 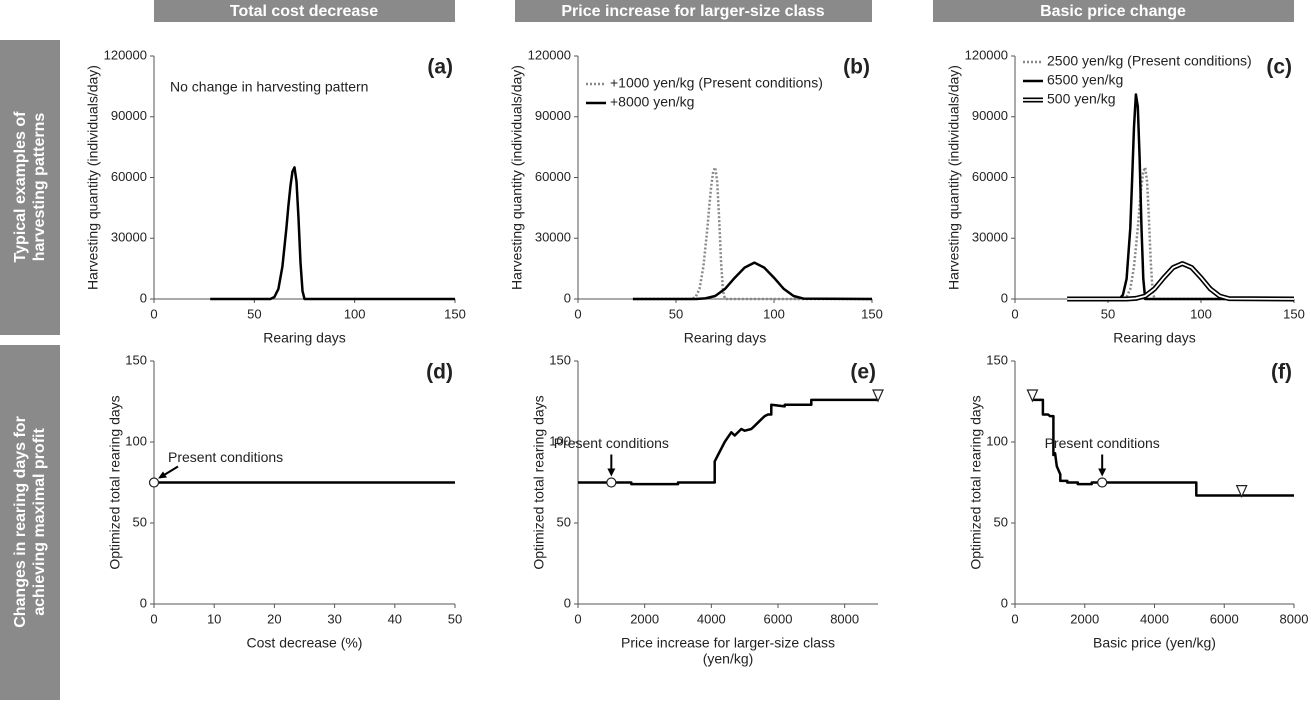 What do you see at coordinates (274, 618) in the screenshot?
I see `x-tick-label: 20` at bounding box center [274, 618].